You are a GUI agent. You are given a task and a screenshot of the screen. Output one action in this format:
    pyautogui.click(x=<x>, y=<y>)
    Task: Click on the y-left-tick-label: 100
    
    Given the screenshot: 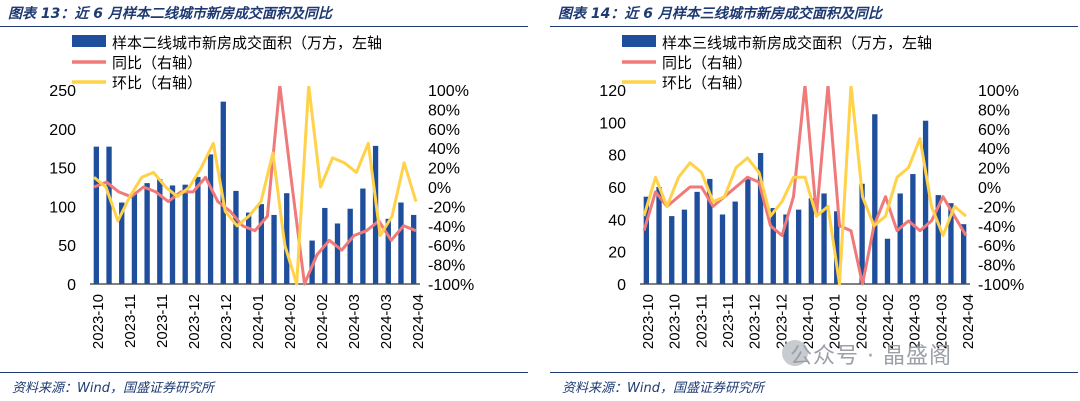 What is the action you would take?
    pyautogui.click(x=62, y=207)
    